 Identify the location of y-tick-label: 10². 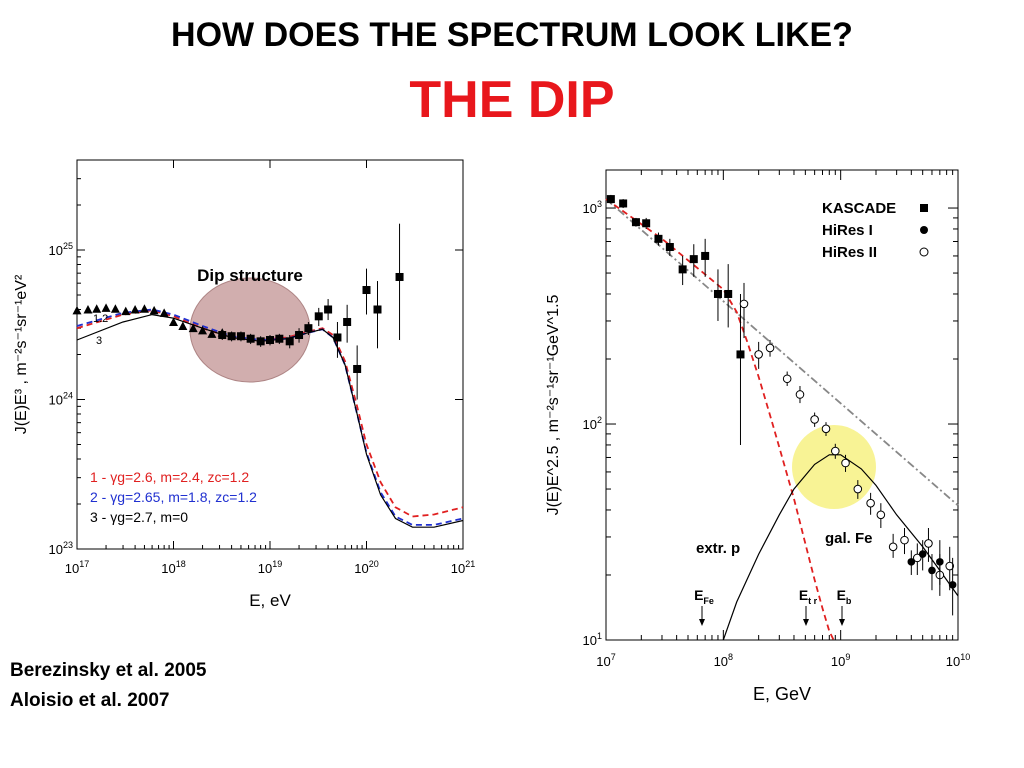
(592, 423).